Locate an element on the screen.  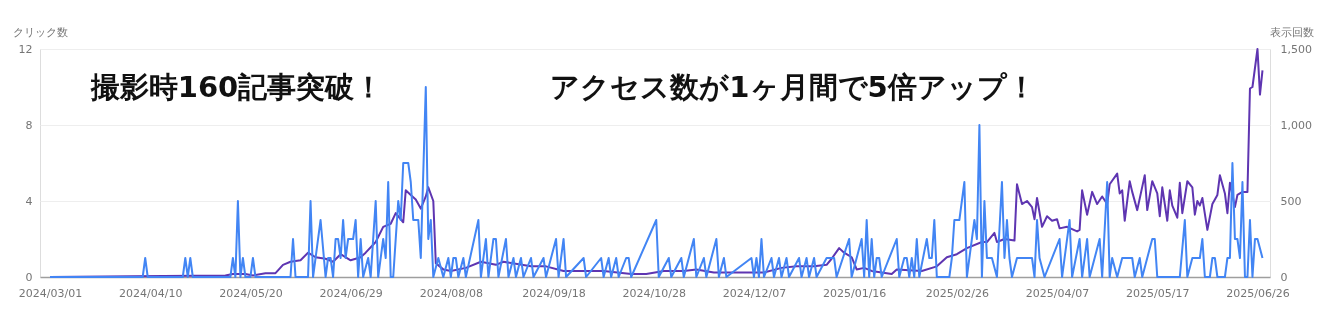
x-tick-label: 2024/12/07 is located at coordinates (754, 293).